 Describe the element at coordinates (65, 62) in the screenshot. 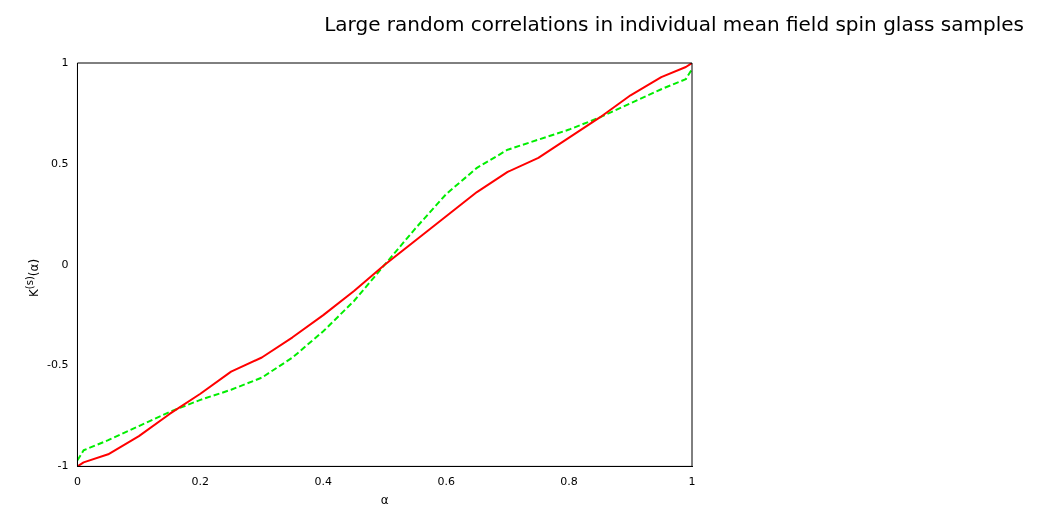

I see `y-tick-label: 1` at that location.